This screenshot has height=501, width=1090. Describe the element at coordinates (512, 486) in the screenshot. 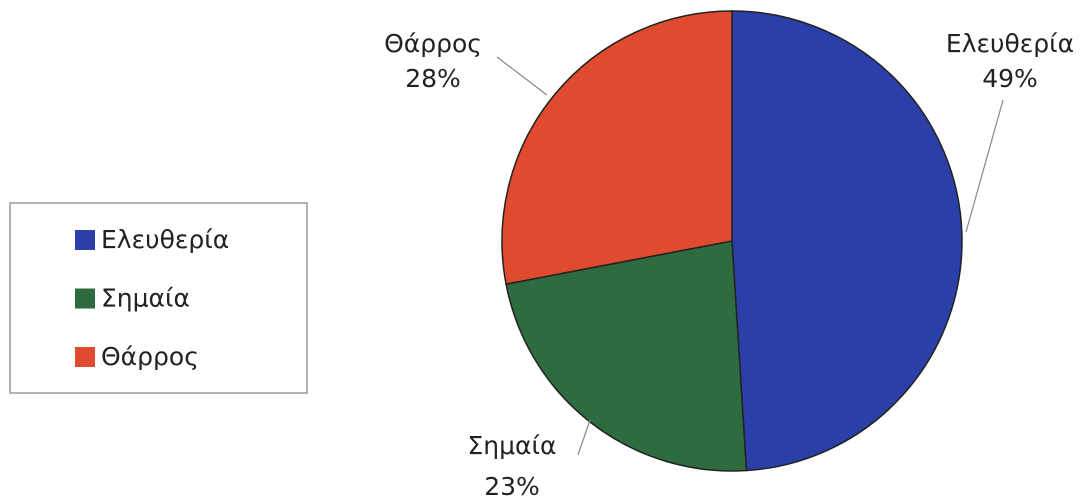

I see `slice-value-label: 23%` at that location.